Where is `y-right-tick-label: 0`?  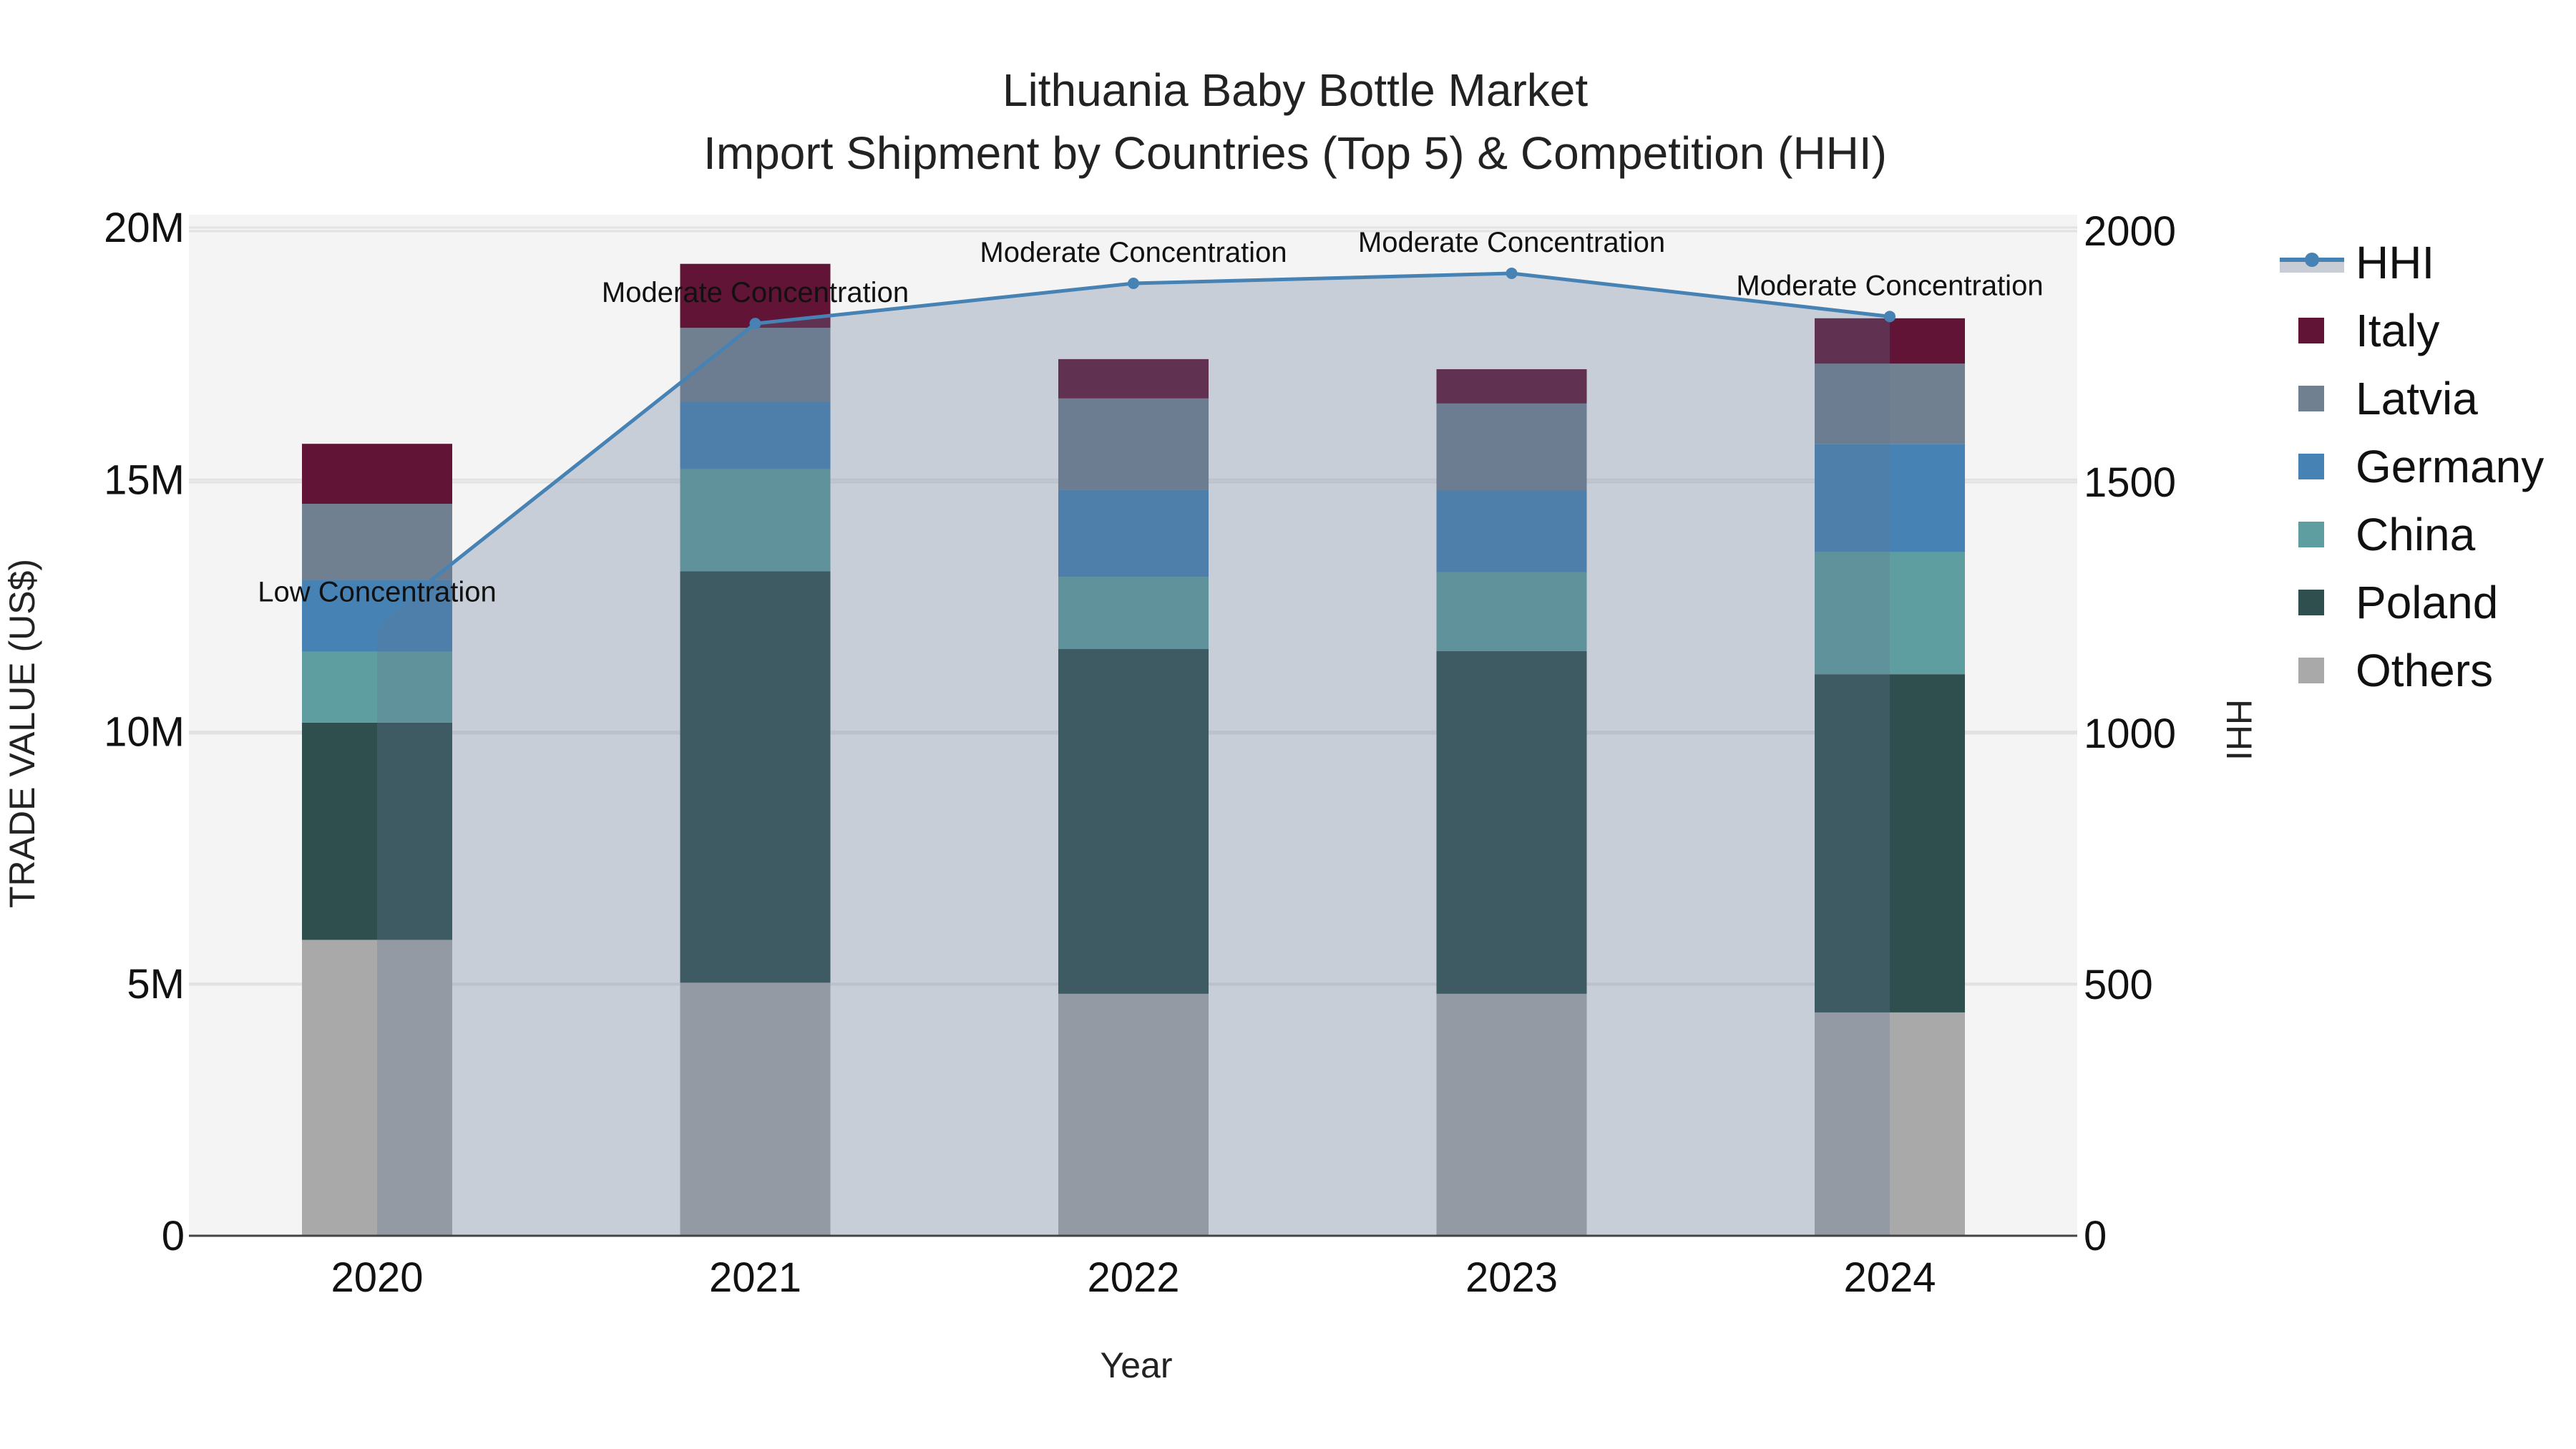
y-right-tick-label: 0 is located at coordinates (2095, 1236).